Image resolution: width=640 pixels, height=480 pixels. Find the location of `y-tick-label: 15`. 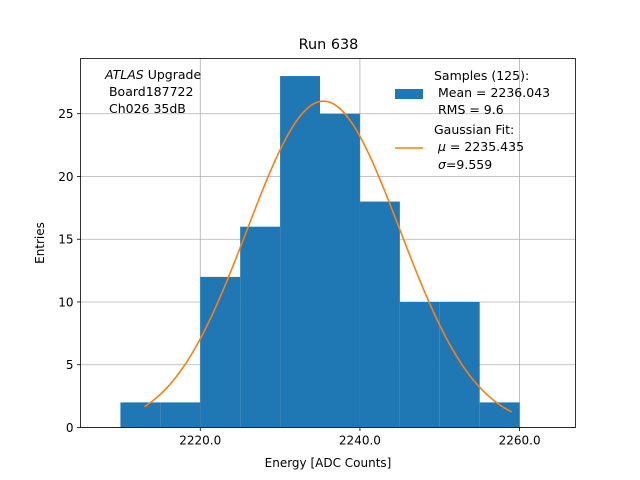

y-tick-label: 15 is located at coordinates (65, 240).